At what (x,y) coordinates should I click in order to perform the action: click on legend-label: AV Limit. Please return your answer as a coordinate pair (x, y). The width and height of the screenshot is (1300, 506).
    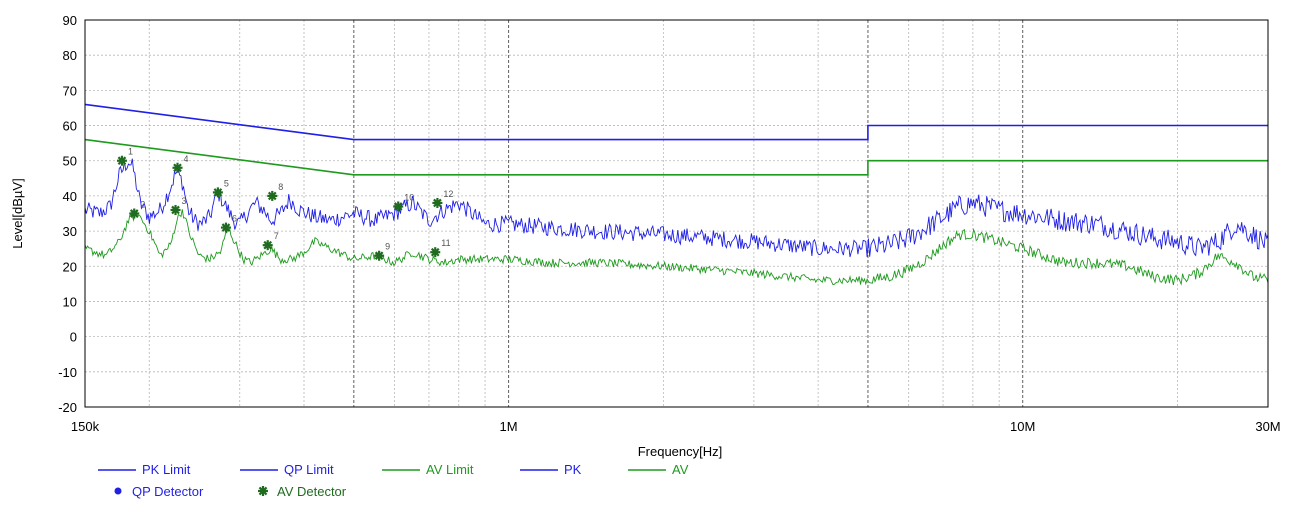
    Looking at the image, I should click on (450, 469).